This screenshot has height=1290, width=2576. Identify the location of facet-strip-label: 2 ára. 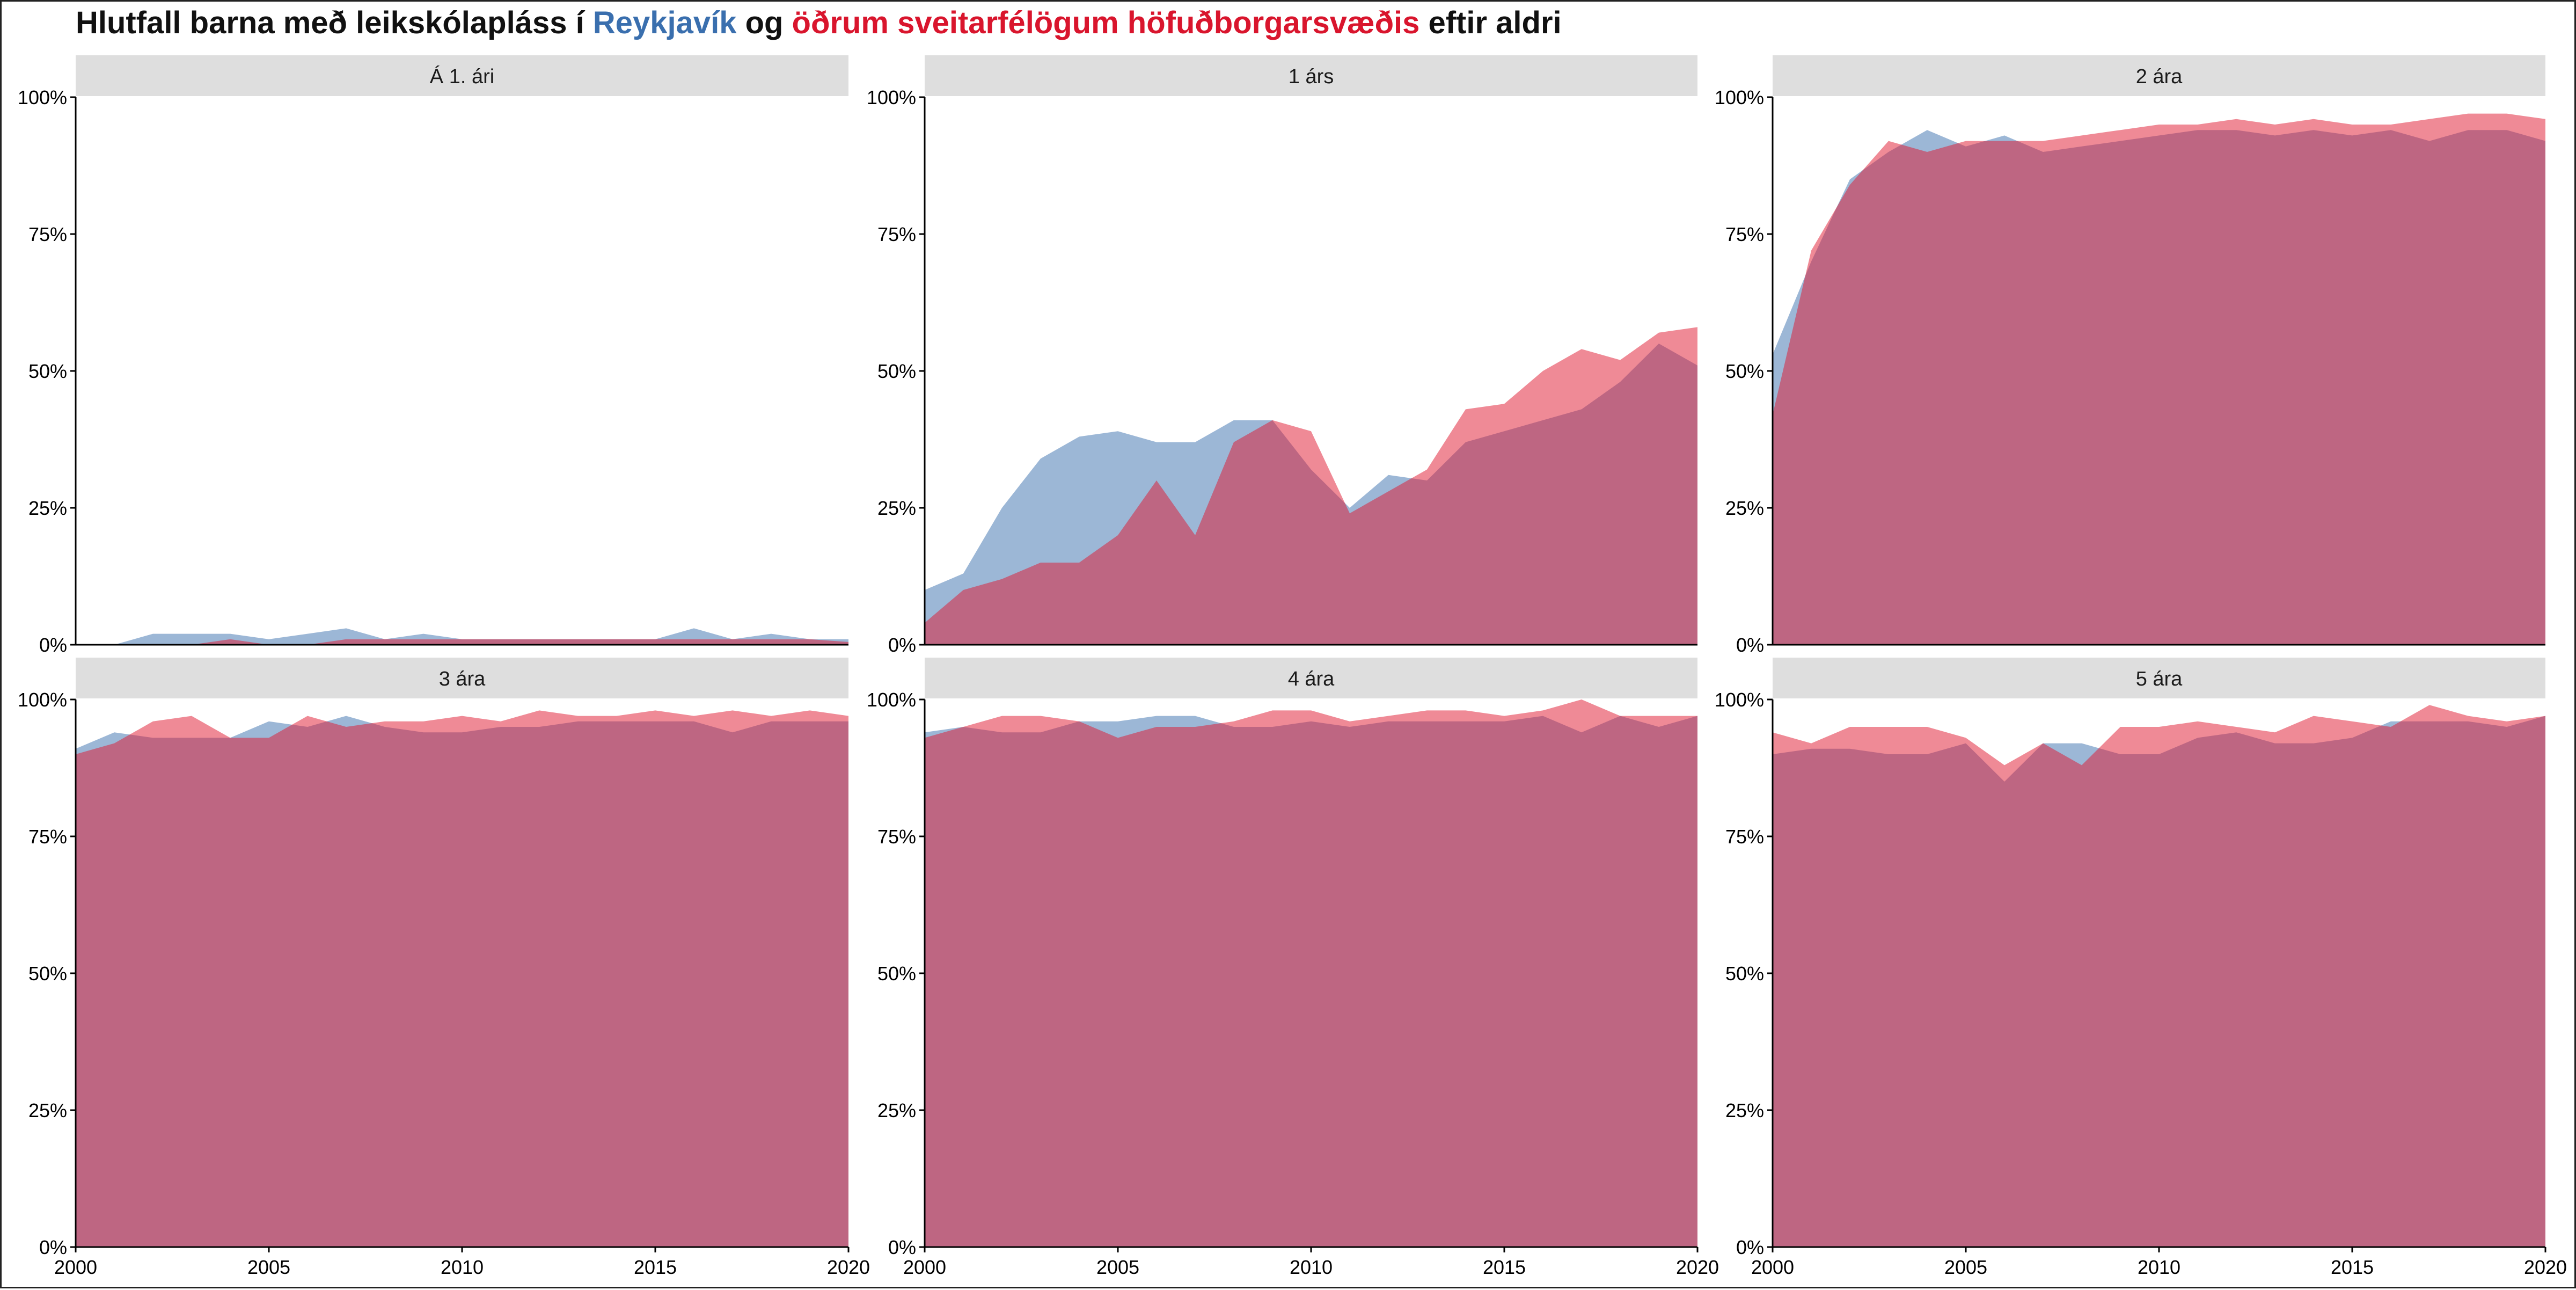
(2159, 76).